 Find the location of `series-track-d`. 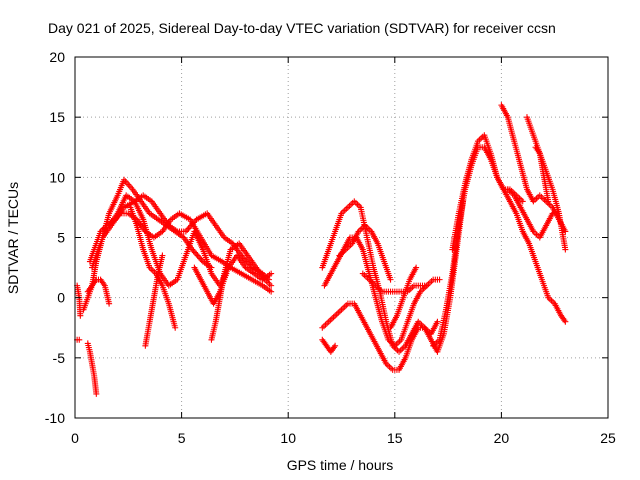

series-track-d is located at coordinates (190, 240).